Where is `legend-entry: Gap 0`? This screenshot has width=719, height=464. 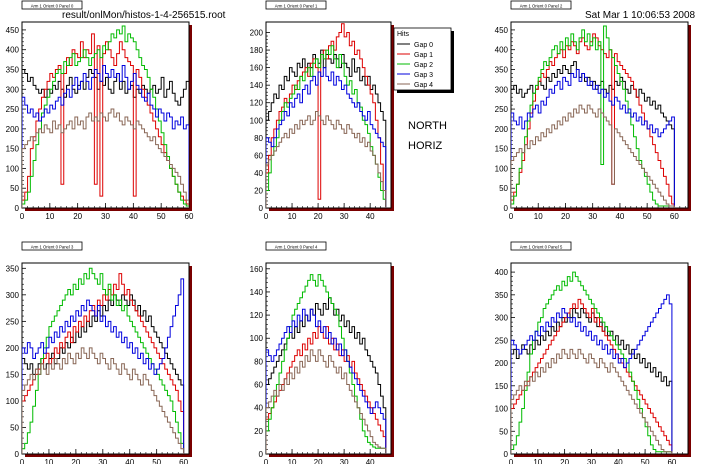 legend-entry: Gap 0 is located at coordinates (423, 45).